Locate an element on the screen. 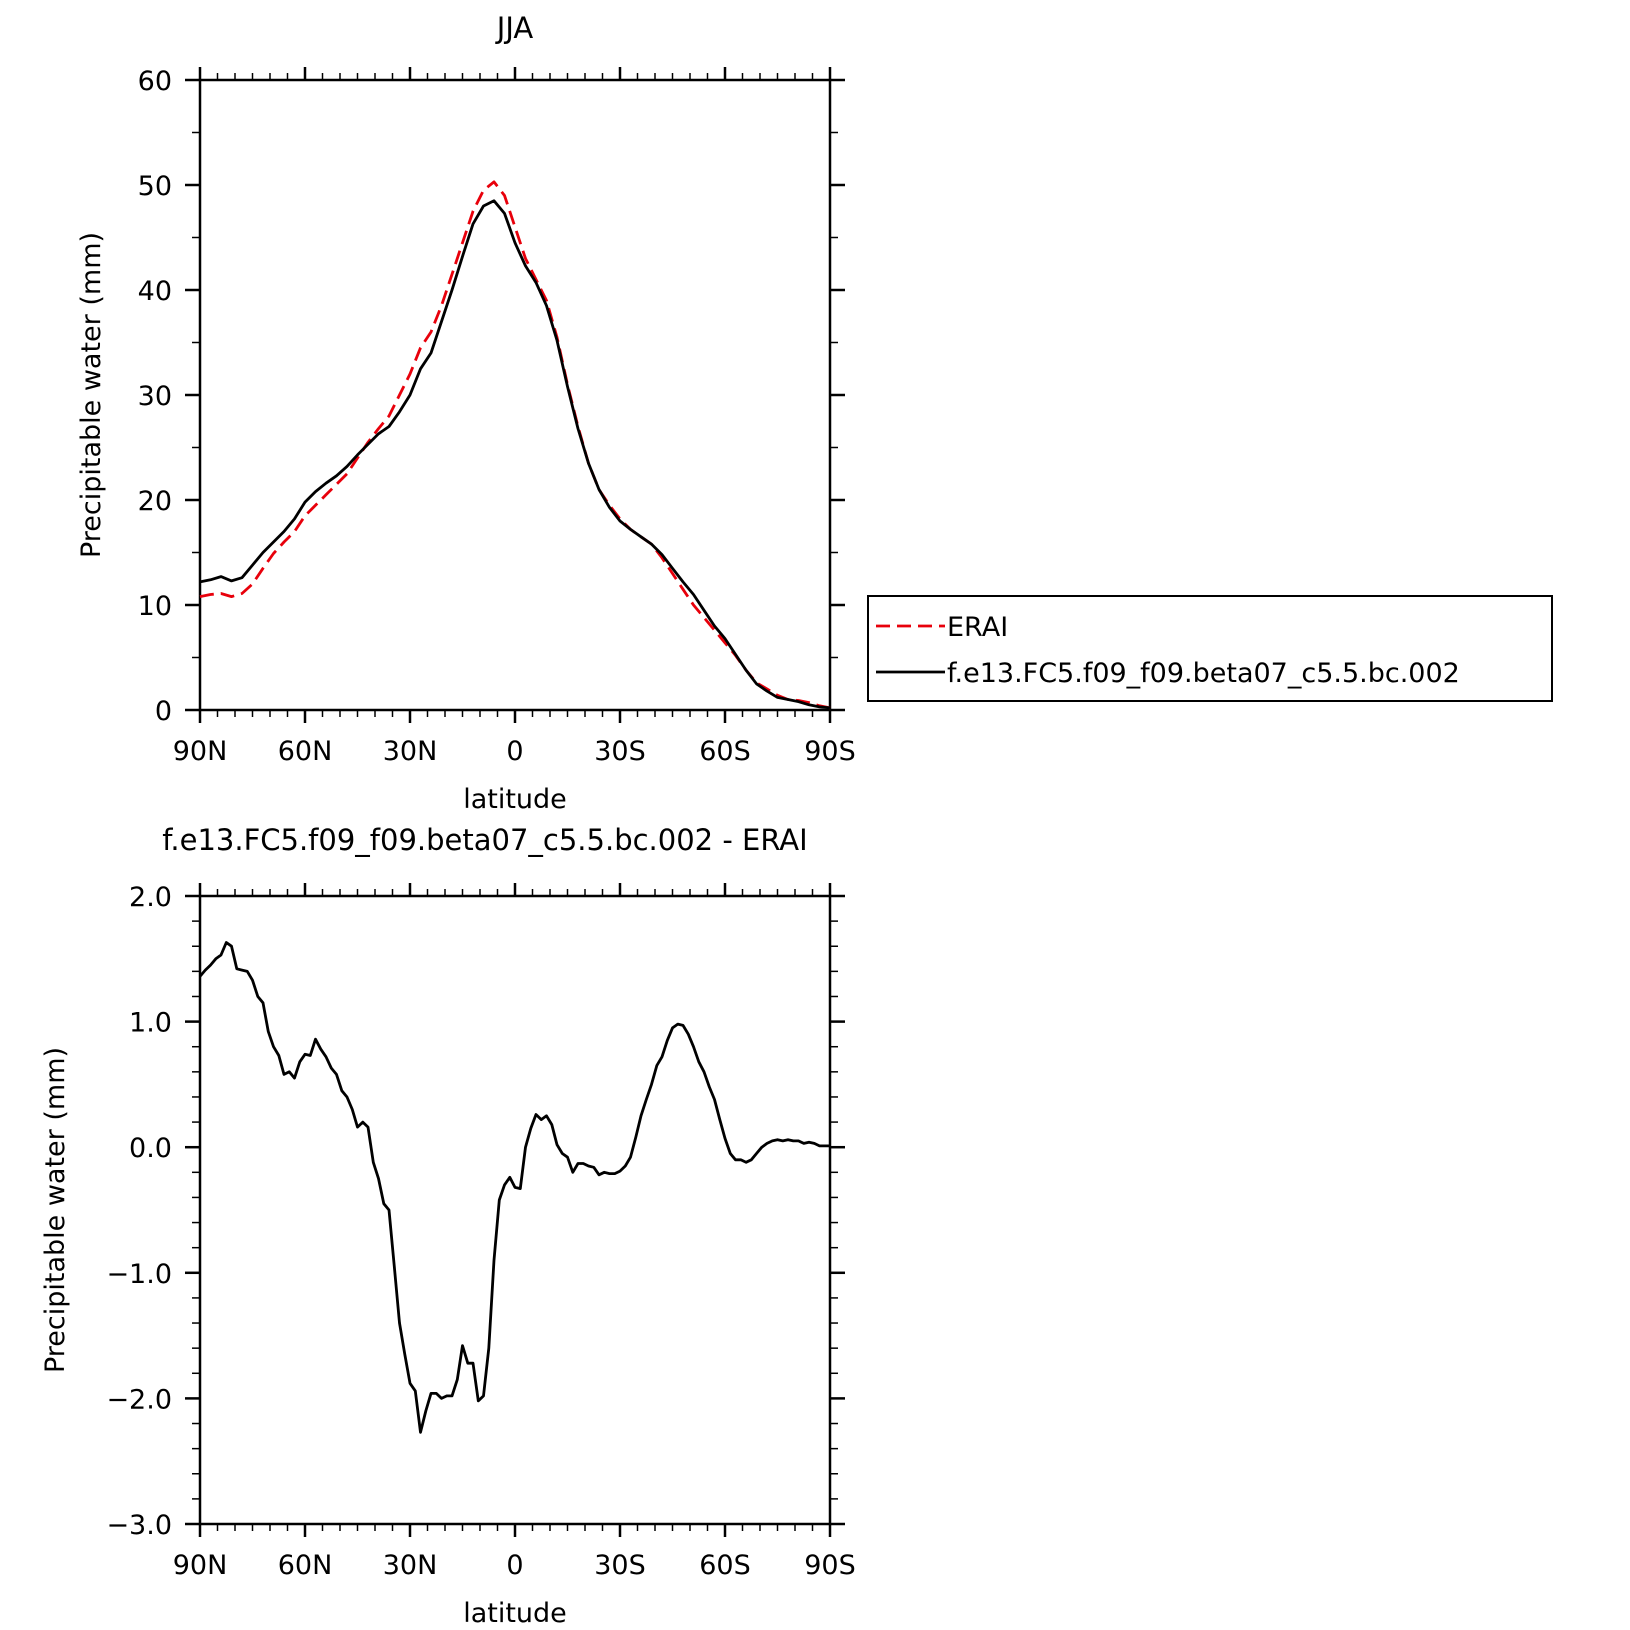 Image resolution: width=1630 pixels, height=1630 pixels. y-tick-label: −1.0 is located at coordinates (139, 1274).